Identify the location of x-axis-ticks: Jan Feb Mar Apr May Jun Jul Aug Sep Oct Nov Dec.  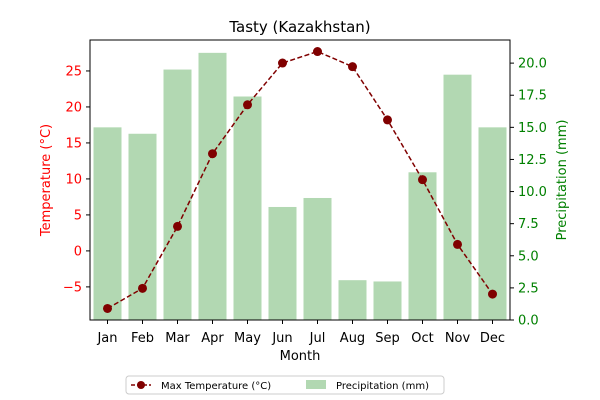
(300, 333).